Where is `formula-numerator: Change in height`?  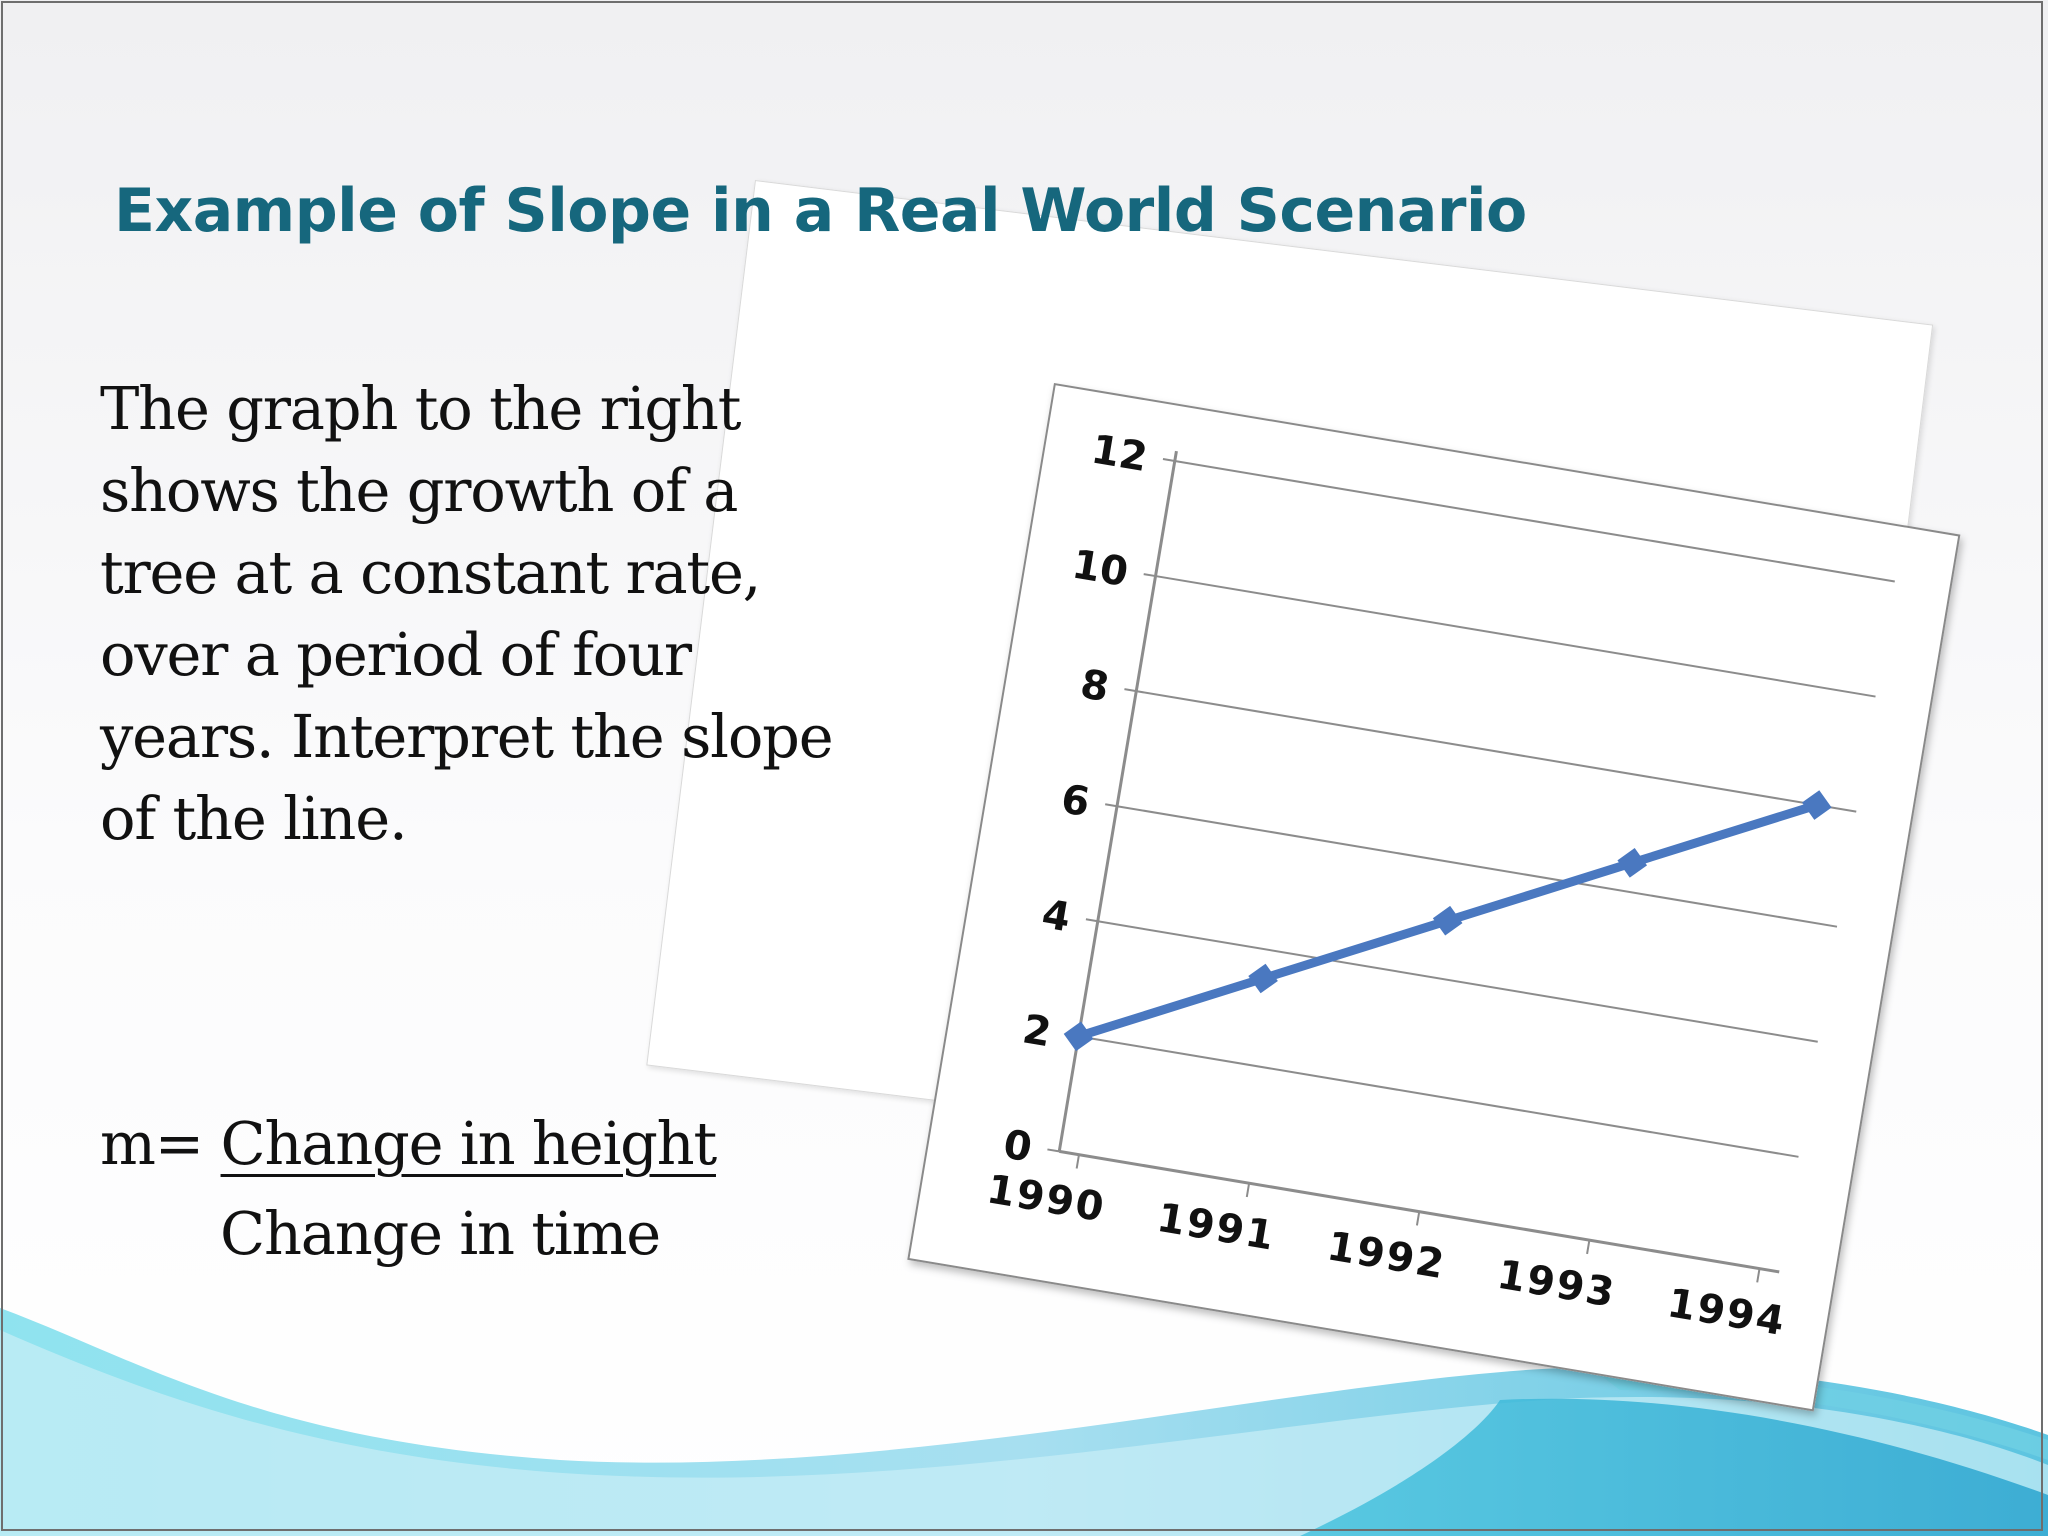
formula-numerator: Change in height is located at coordinates (469, 1143).